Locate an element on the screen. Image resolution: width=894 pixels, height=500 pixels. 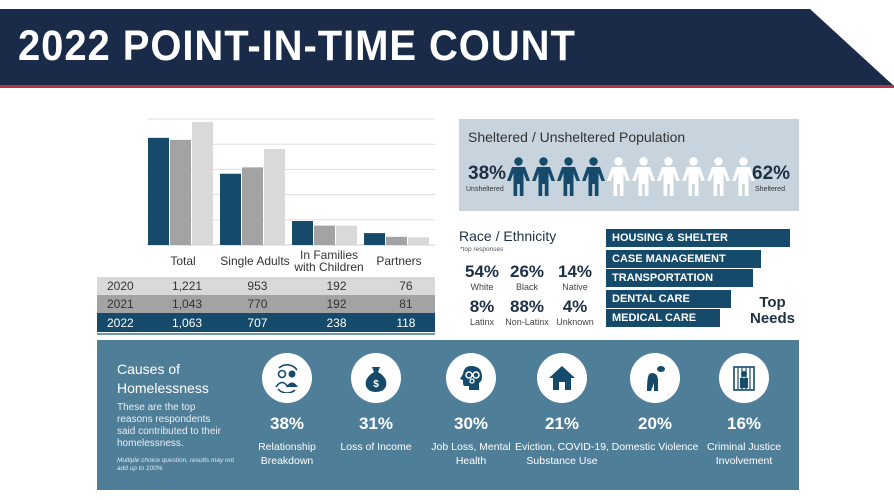
cause-label: Criminal Justice Involvement is located at coordinates (744, 454).